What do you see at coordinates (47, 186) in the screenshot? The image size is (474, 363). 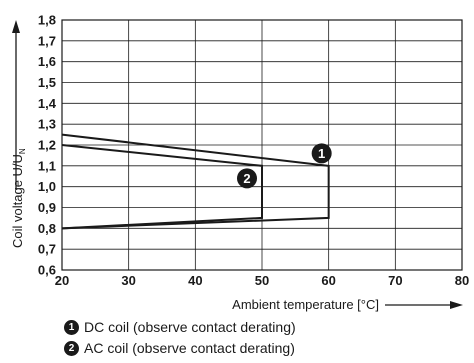 I see `y-tick-label: 1,0` at bounding box center [47, 186].